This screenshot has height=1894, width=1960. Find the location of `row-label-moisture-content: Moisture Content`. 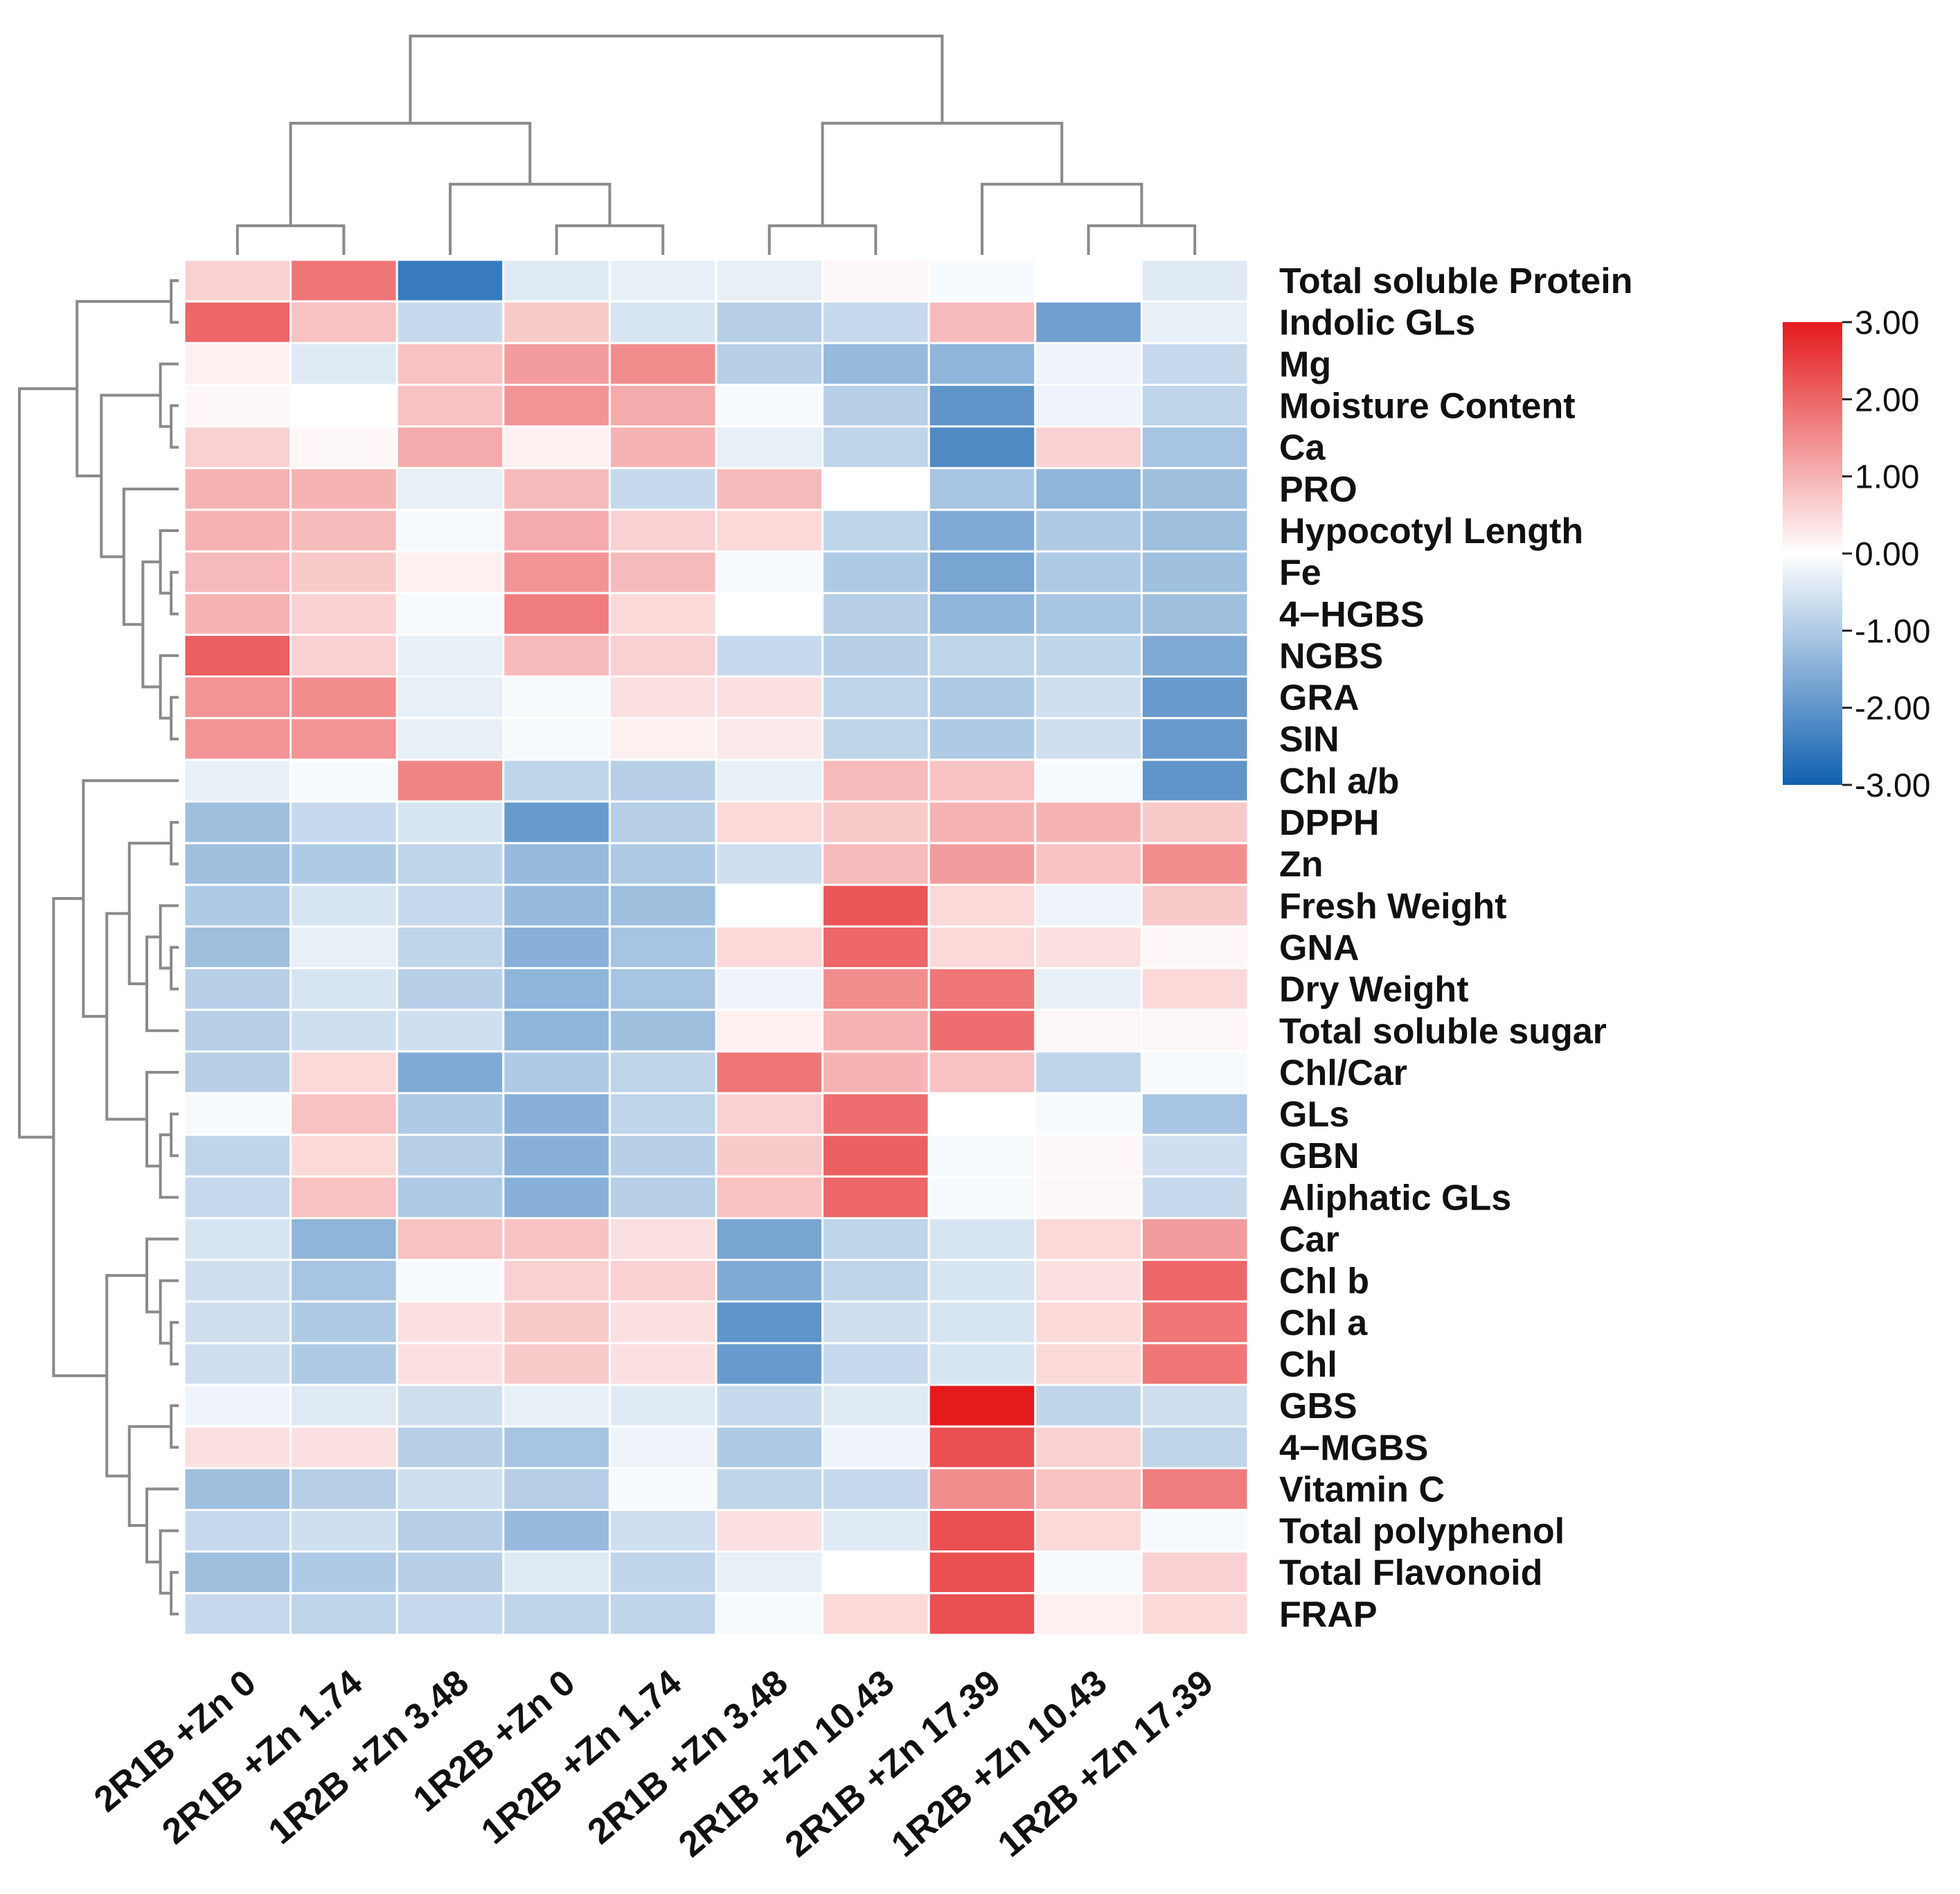

row-label-moisture-content: Moisture Content is located at coordinates (1428, 407).